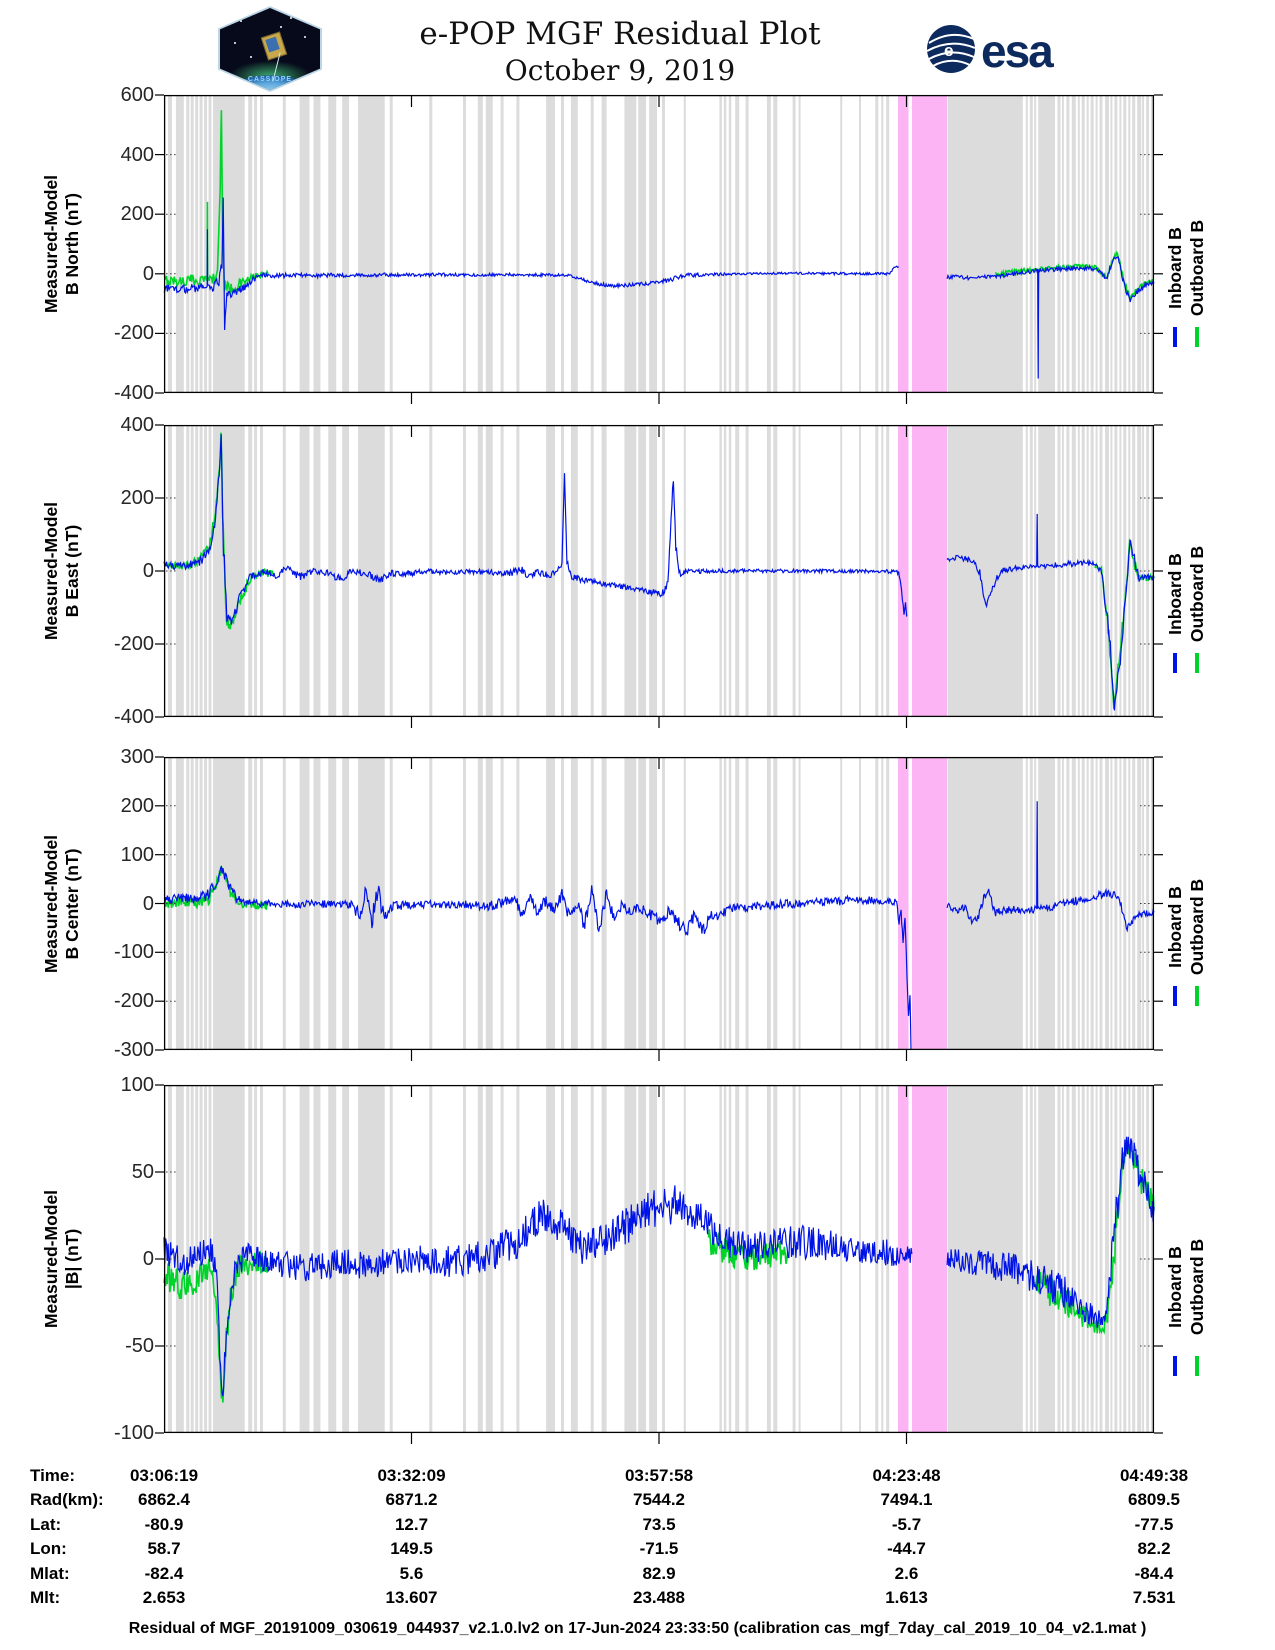  I want to click on table-value: 04:49:38, so click(1154, 1475).